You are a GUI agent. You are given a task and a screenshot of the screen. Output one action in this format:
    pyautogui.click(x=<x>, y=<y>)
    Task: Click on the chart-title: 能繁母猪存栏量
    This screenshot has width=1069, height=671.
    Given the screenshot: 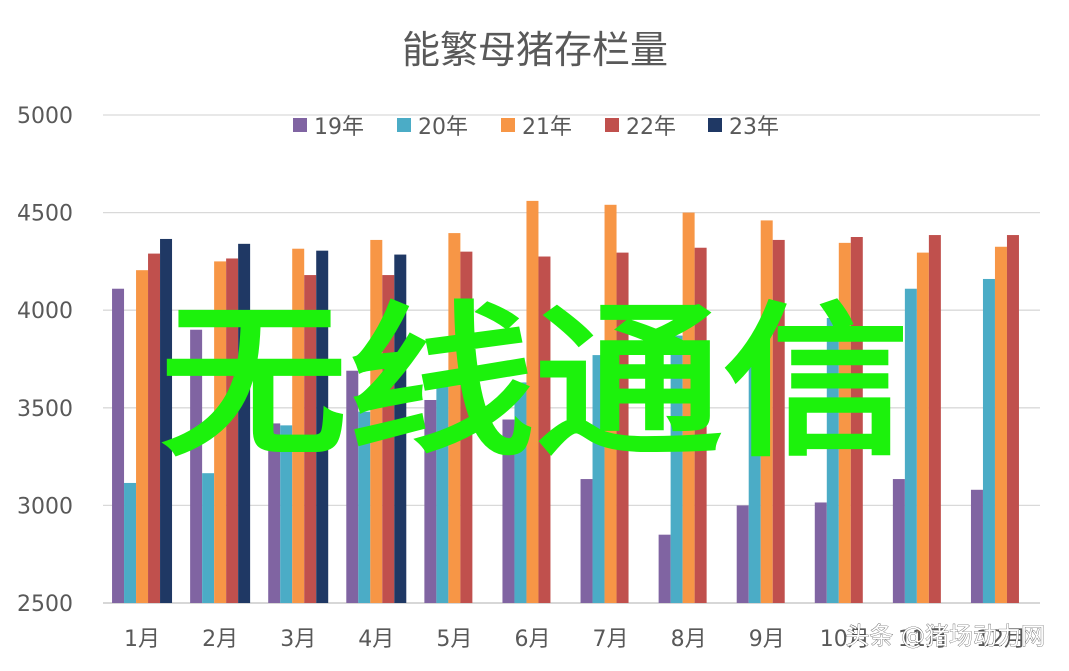 What is the action you would take?
    pyautogui.click(x=535, y=50)
    